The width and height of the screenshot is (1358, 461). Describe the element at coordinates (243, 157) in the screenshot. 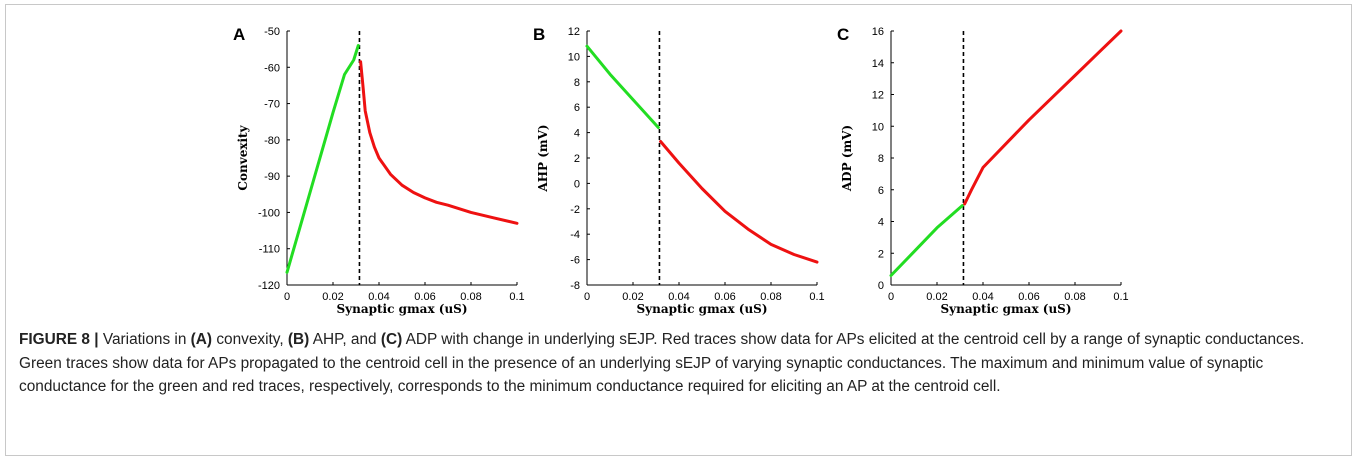

I see `y-axis-label: Convexity` at that location.